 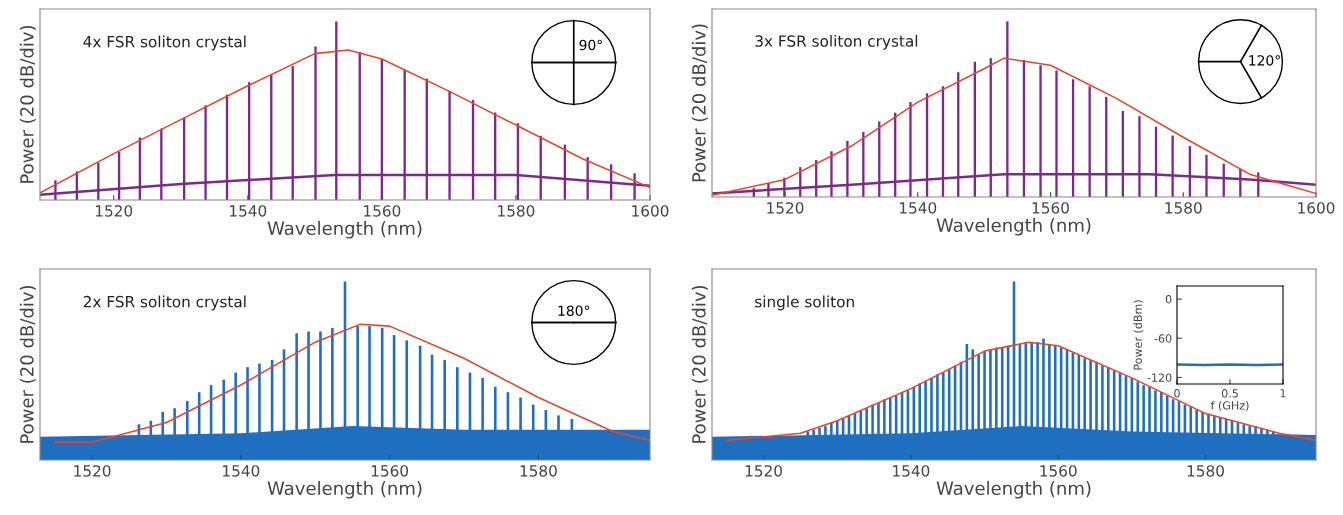 What do you see at coordinates (164, 303) in the screenshot?
I see `annotation: 2x FSR soliton crystal` at bounding box center [164, 303].